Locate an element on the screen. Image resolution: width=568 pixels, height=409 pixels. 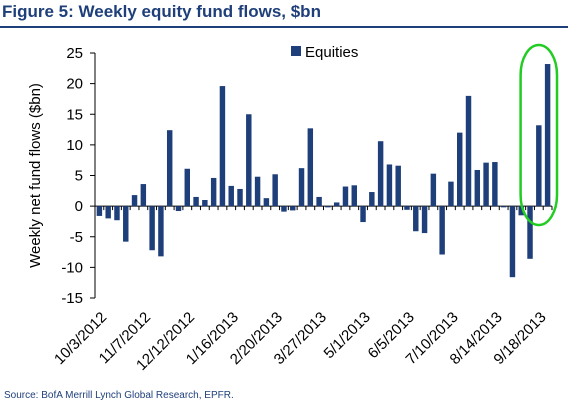
y-tick-label: 15 is located at coordinates (74, 114).